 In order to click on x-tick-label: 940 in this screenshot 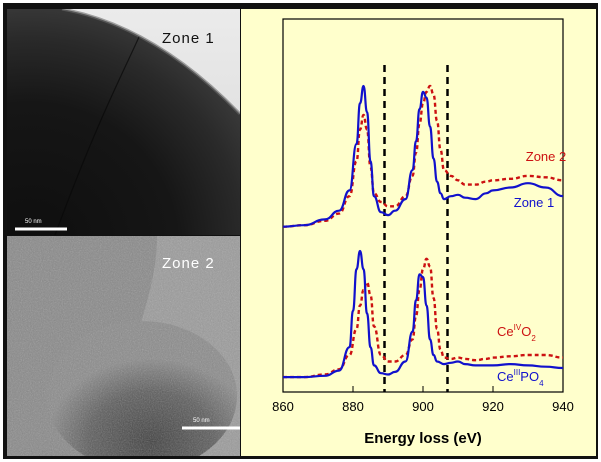, I will do `click(563, 406)`.